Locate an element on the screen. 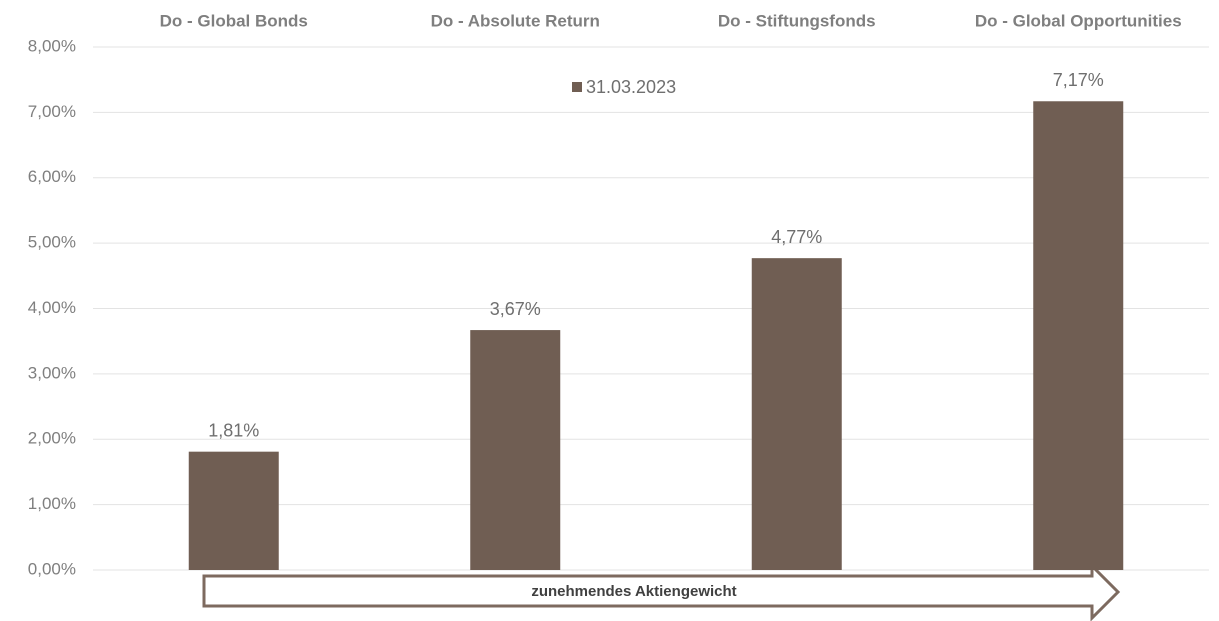  category-label: Do - Stiftungsfonds is located at coordinates (797, 20).